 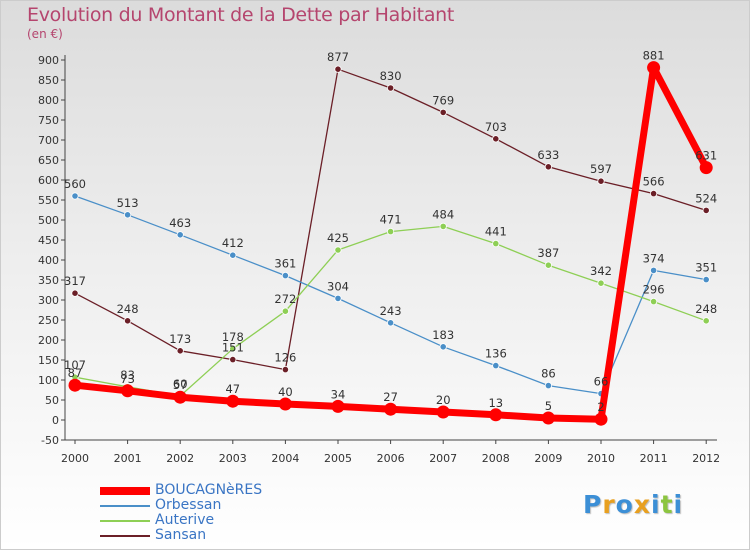 I want to click on data-label-sansan: 566, so click(x=654, y=182).